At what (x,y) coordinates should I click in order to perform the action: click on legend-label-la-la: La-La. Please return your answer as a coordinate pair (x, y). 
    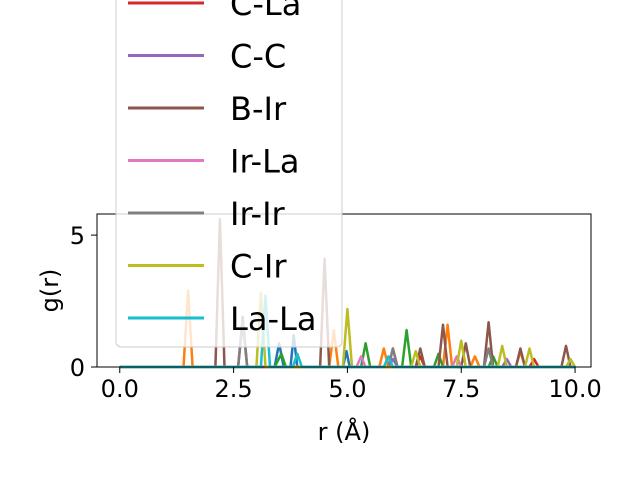
    Looking at the image, I should click on (273, 319).